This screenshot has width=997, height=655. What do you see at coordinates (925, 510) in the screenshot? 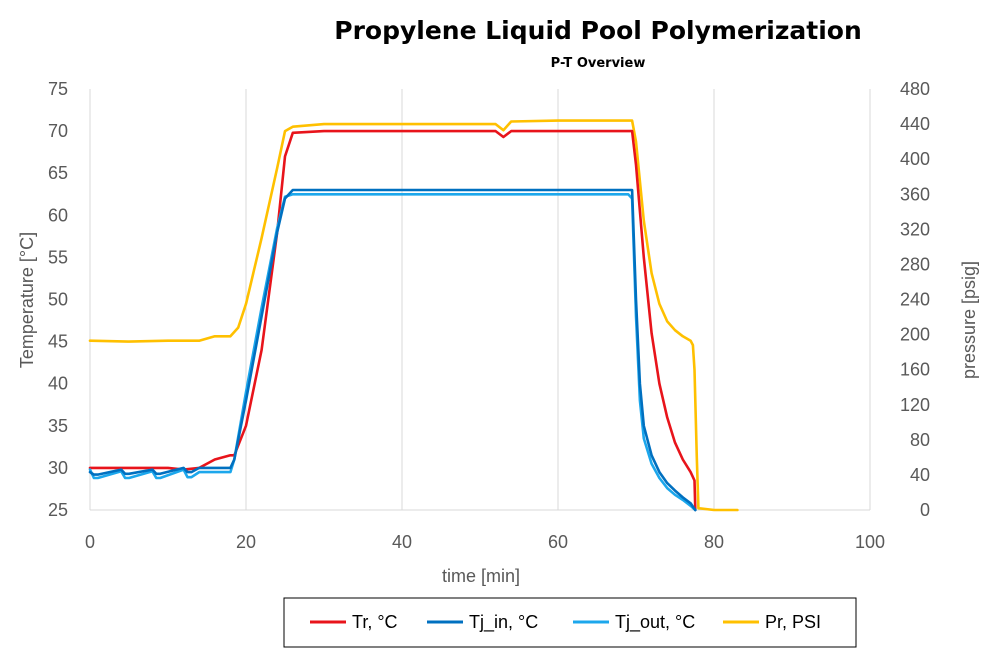
I see `y2-tick-label-0: 0` at bounding box center [925, 510].